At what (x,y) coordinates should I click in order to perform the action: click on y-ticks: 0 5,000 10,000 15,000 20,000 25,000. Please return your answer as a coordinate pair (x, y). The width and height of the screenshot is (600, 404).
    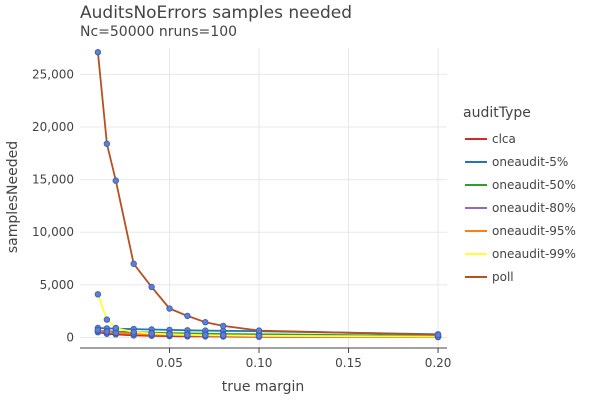
    Looking at the image, I should click on (53, 205).